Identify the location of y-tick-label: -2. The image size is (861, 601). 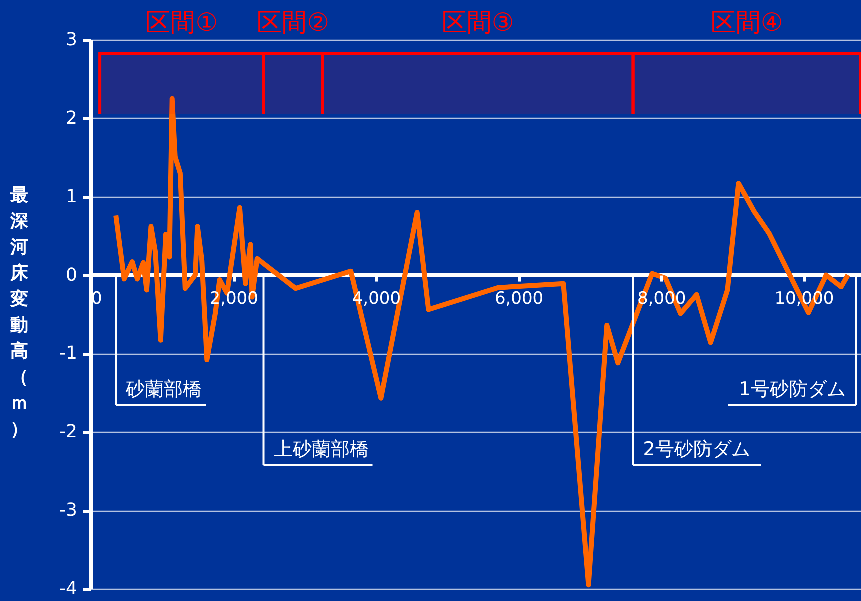
(69, 432).